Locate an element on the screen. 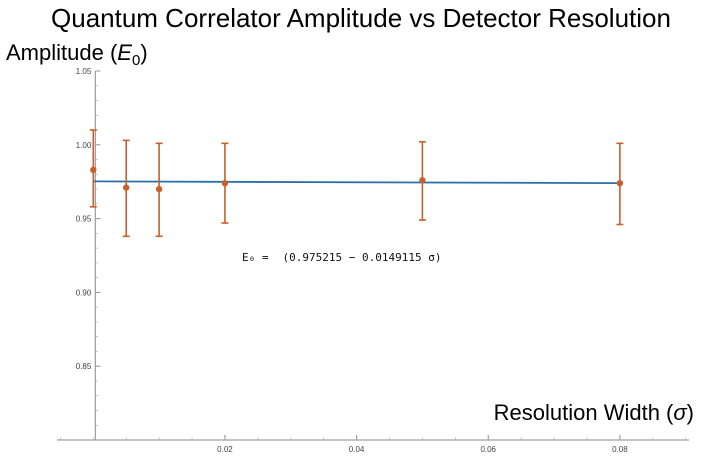 Image resolution: width=722 pixels, height=457 pixels. x-tick-label: 0.06 is located at coordinates (488, 449).